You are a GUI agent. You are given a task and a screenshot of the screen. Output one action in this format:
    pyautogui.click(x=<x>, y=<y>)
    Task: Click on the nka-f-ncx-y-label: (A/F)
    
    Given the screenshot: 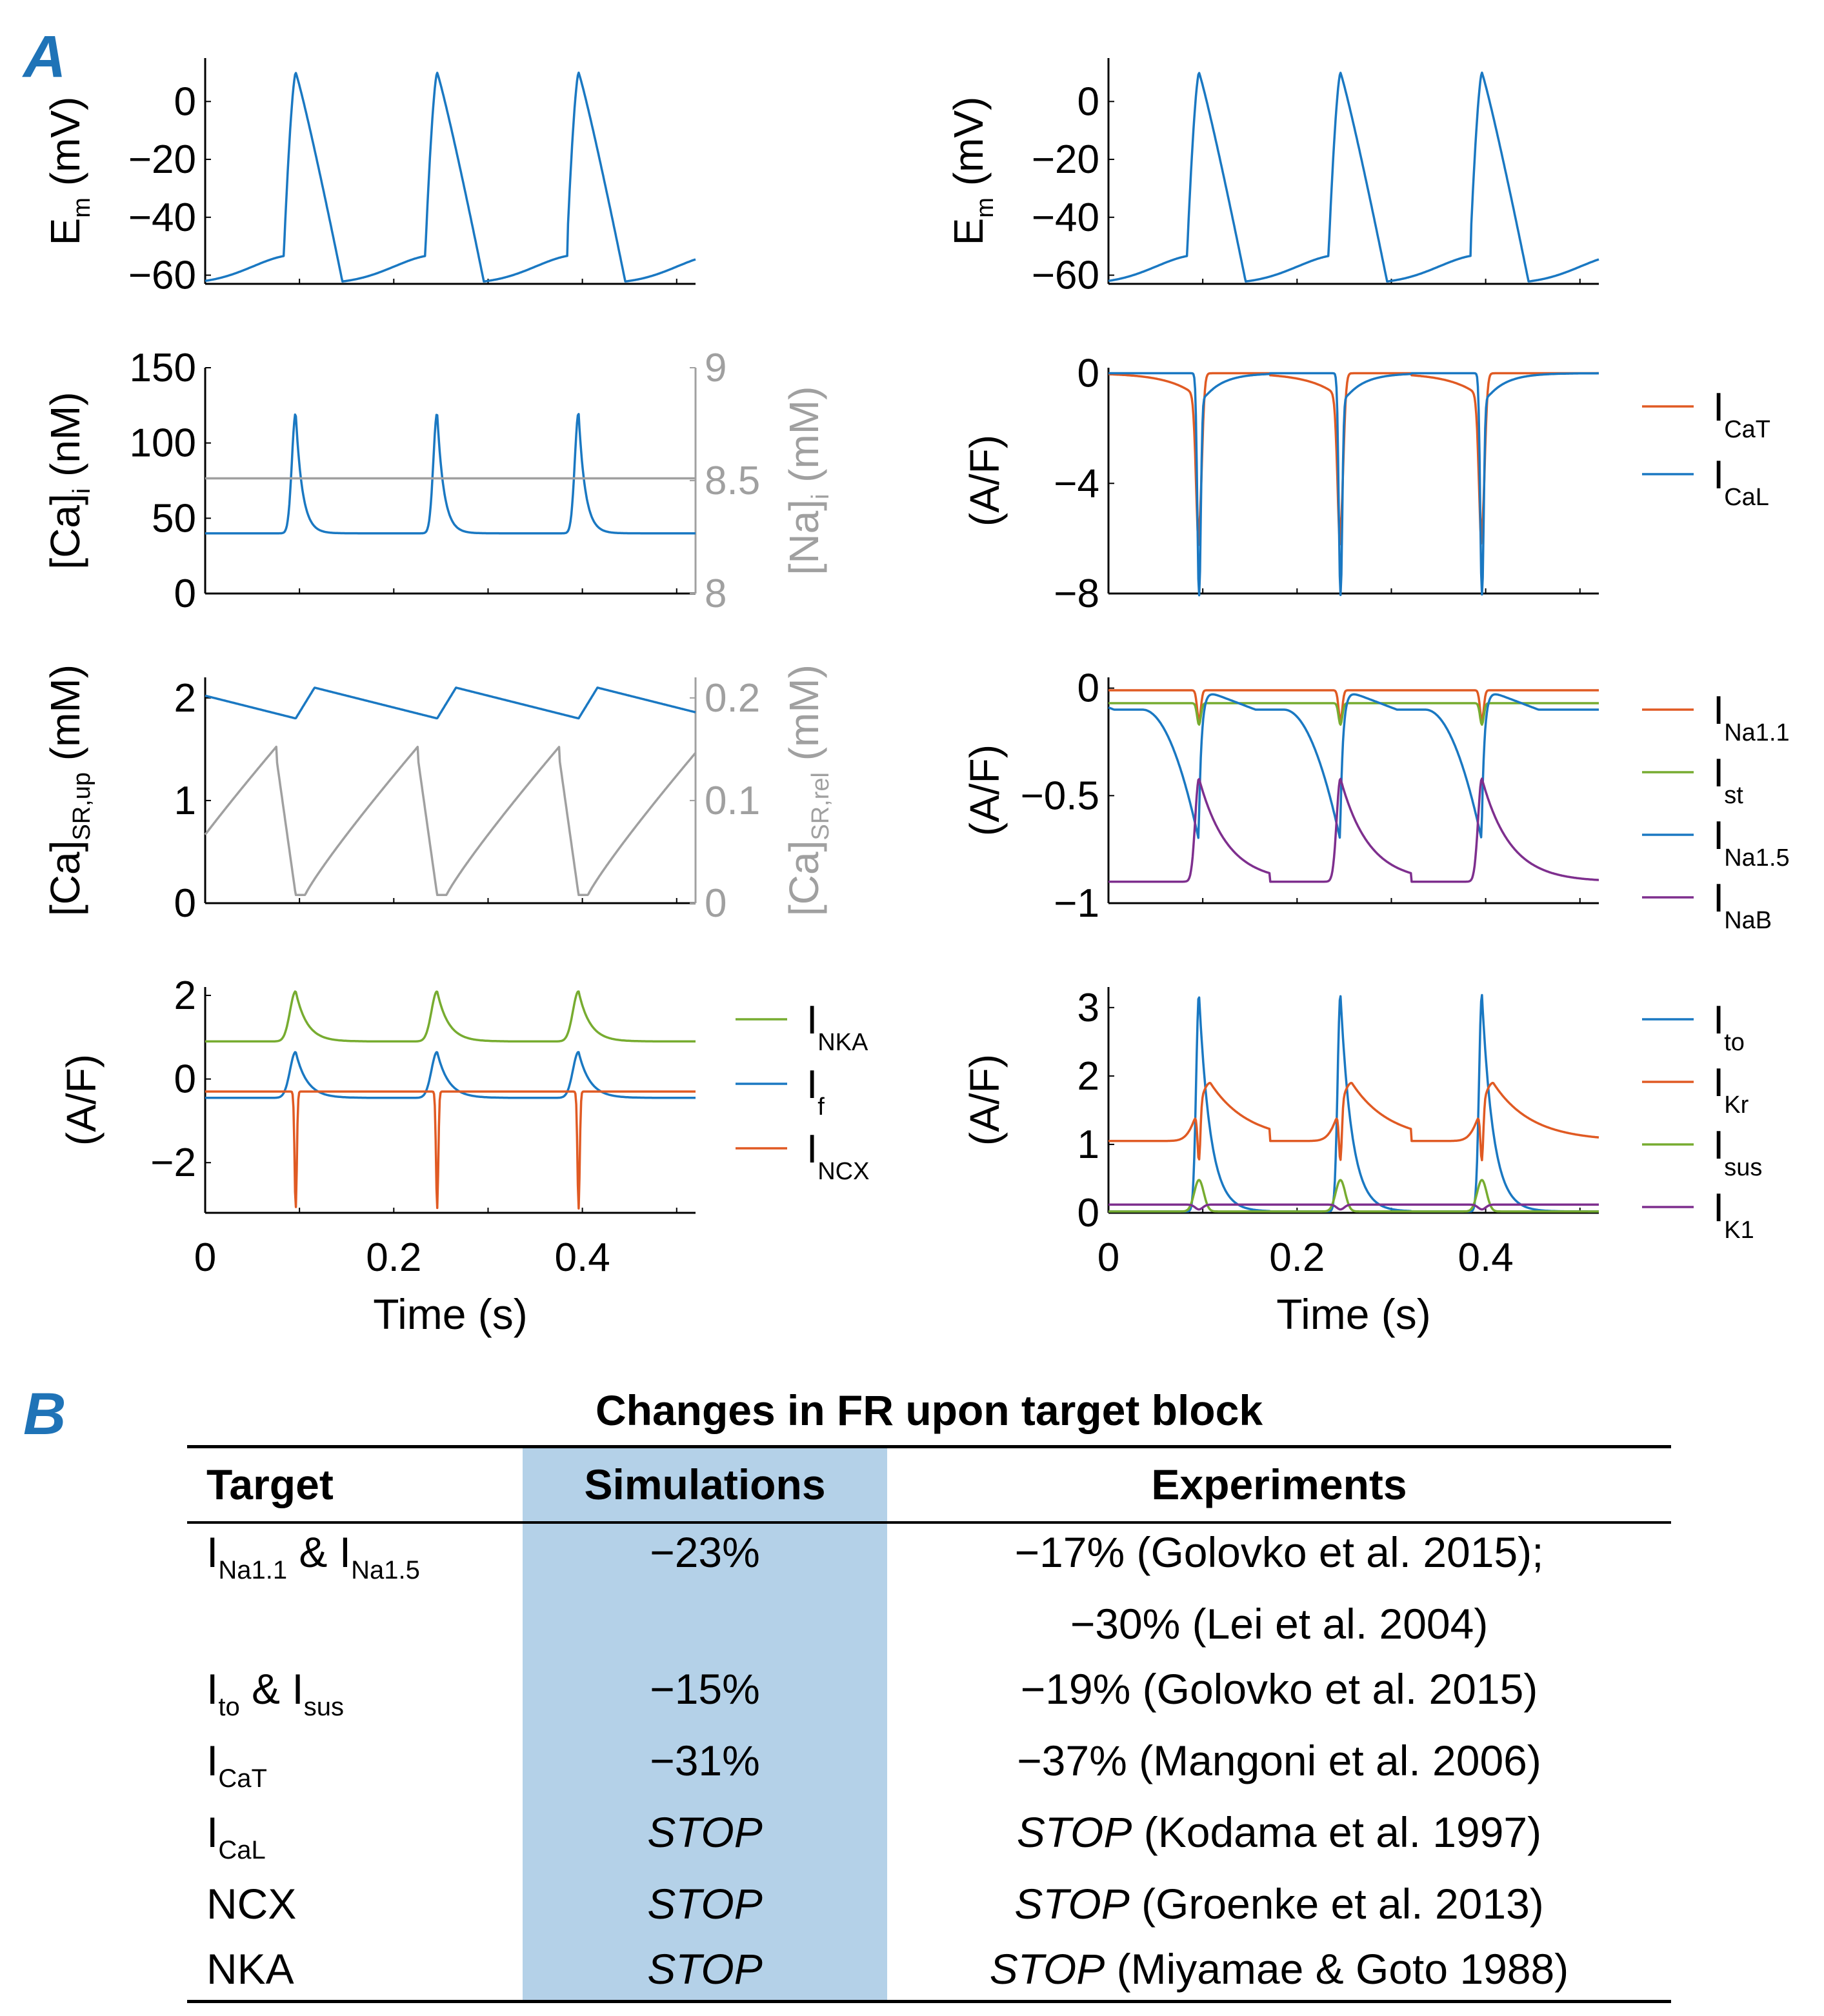 What is the action you would take?
    pyautogui.click(x=81, y=1100)
    